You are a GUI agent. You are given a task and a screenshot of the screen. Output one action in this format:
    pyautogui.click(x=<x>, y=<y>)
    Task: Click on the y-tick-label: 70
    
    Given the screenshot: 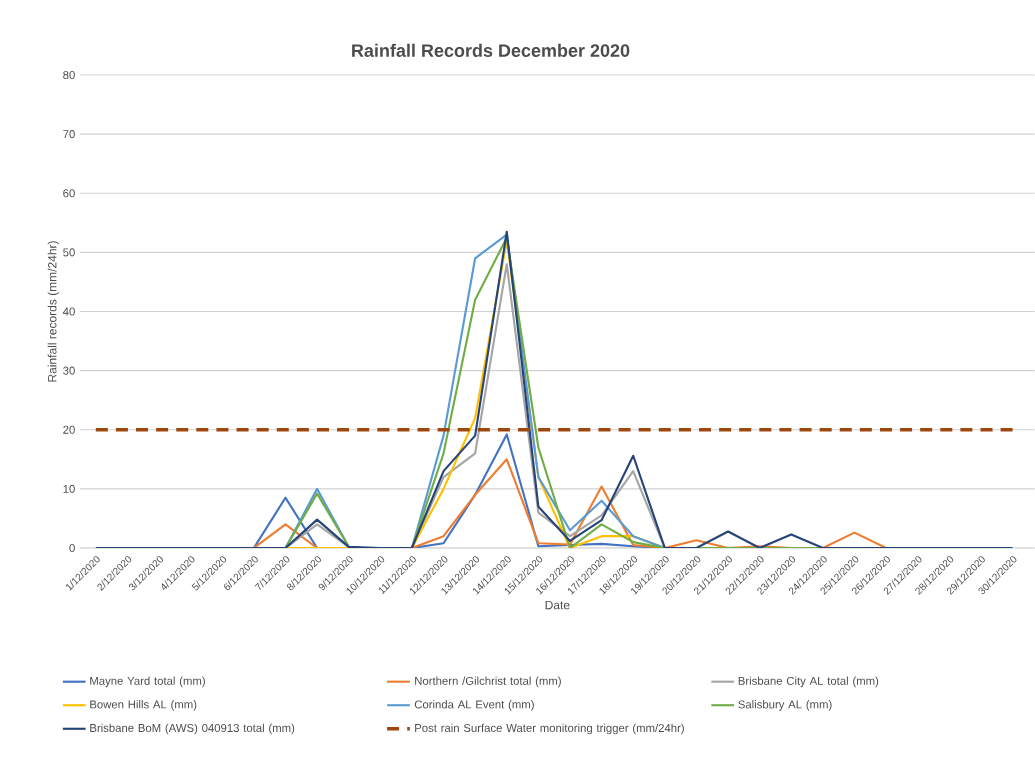 What is the action you would take?
    pyautogui.click(x=69, y=134)
    